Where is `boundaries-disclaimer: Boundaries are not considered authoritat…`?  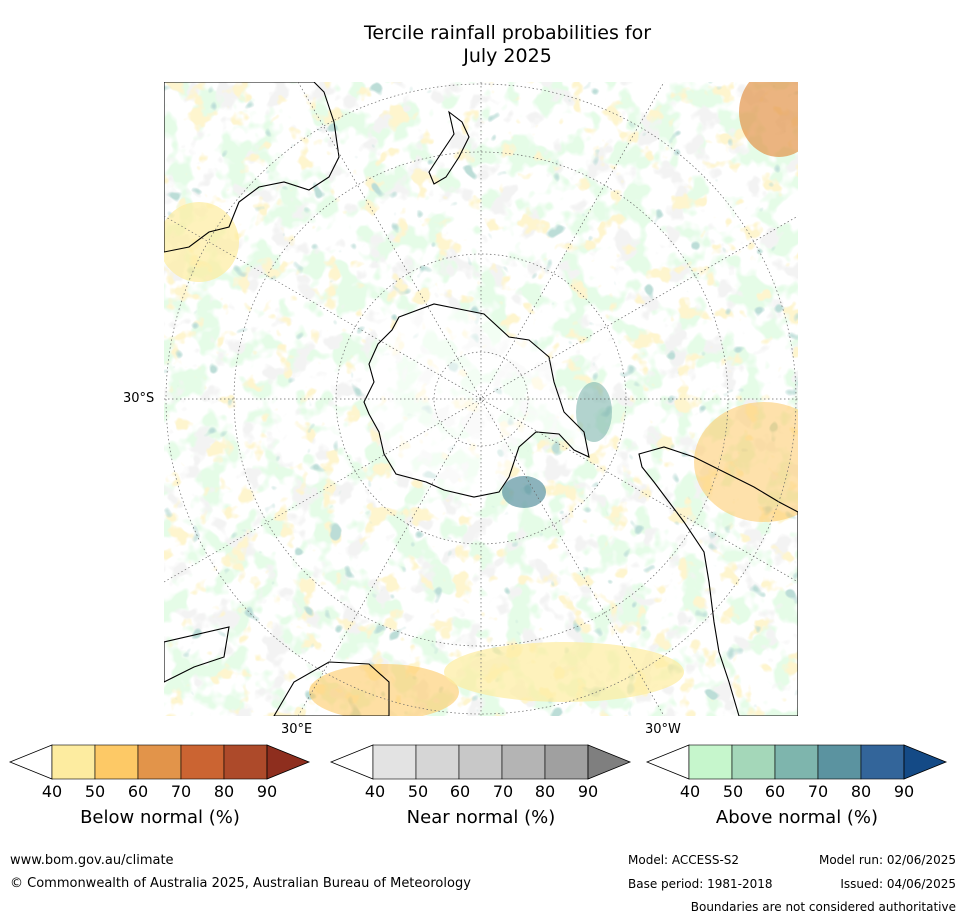
boundaries-disclaimer: Boundaries are not considered authoritat… is located at coordinates (823, 907).